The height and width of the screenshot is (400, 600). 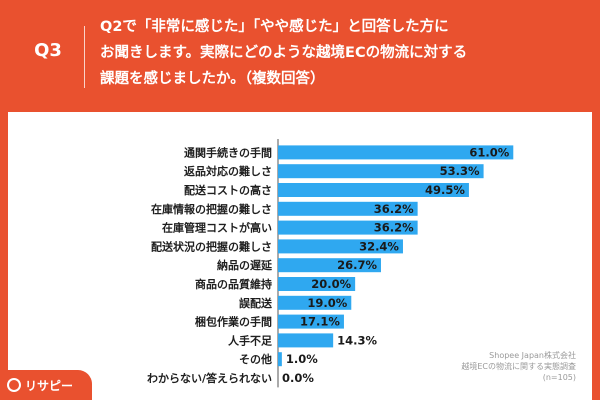 I want to click on question-line-1: Q2で「非常に感じた」「やや感じた」と回答した方に, so click(x=274, y=27).